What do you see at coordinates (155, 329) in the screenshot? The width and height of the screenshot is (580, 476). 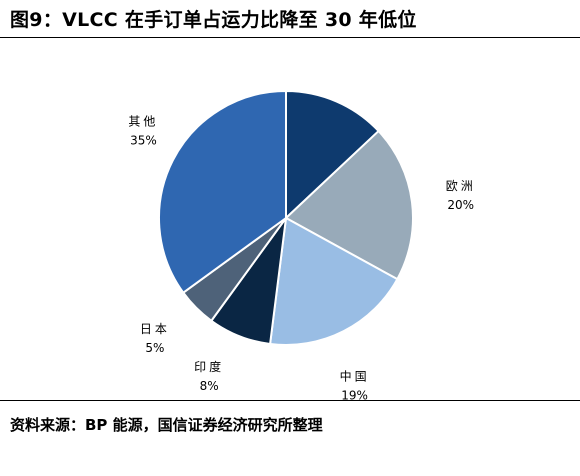 I see `slice-name-label: 日本` at bounding box center [155, 329].